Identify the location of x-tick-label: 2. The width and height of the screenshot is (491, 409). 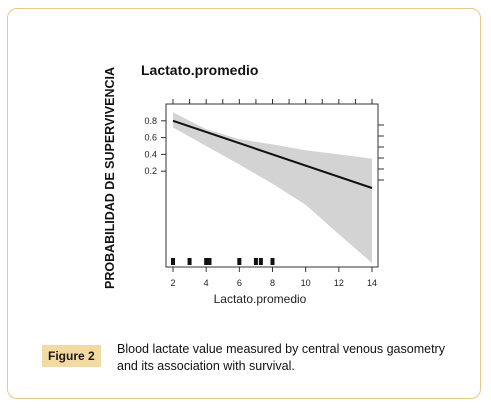
(172, 283).